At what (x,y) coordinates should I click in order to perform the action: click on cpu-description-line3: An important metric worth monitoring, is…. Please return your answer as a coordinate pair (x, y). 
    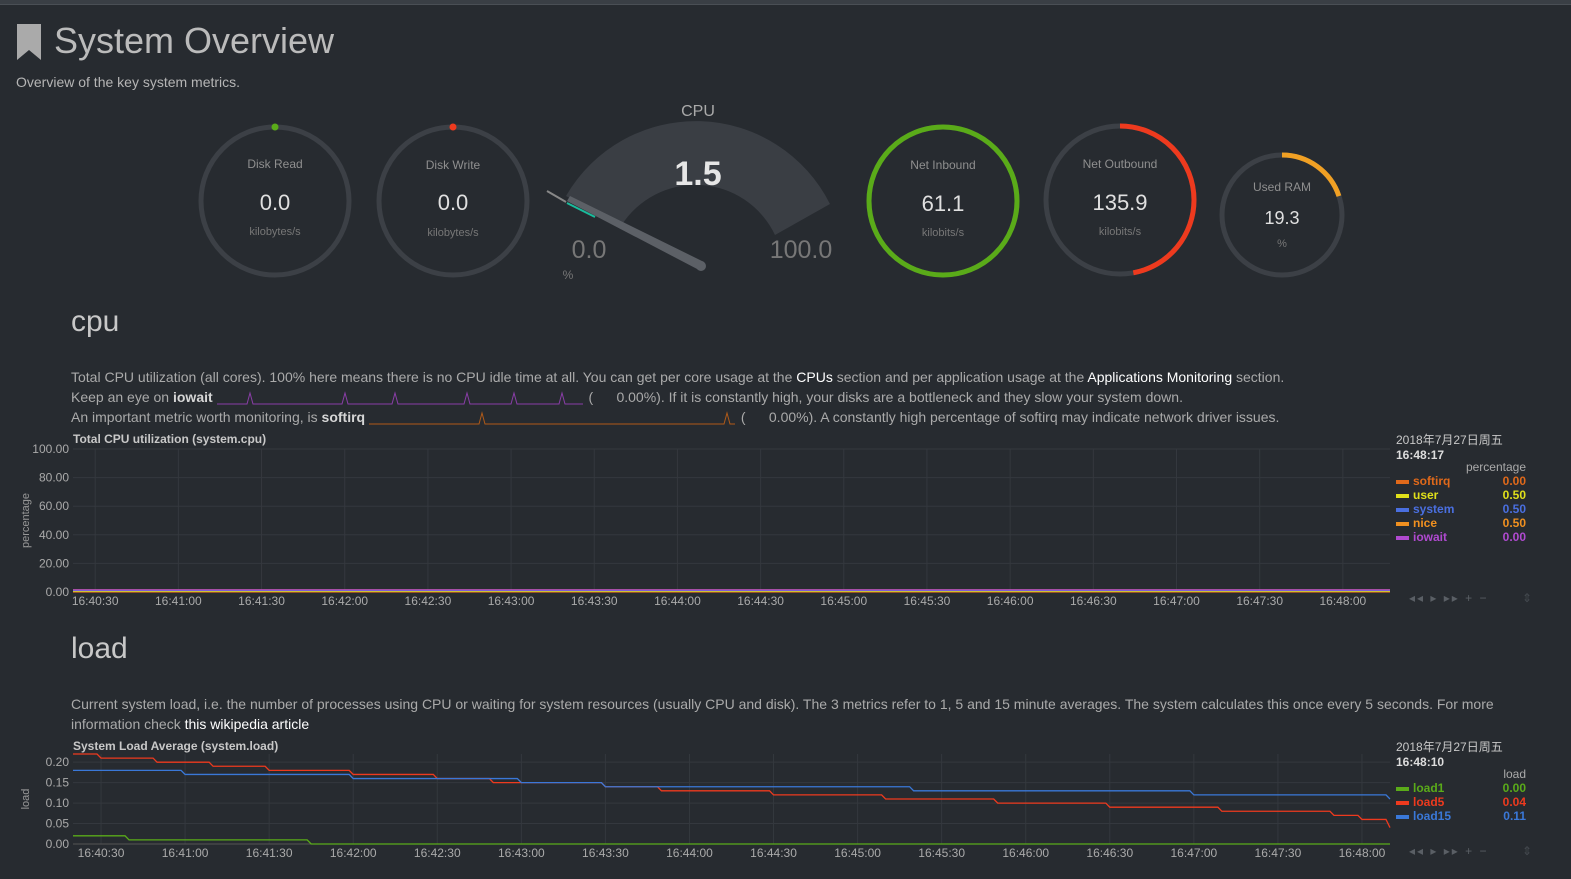
    Looking at the image, I should click on (675, 417).